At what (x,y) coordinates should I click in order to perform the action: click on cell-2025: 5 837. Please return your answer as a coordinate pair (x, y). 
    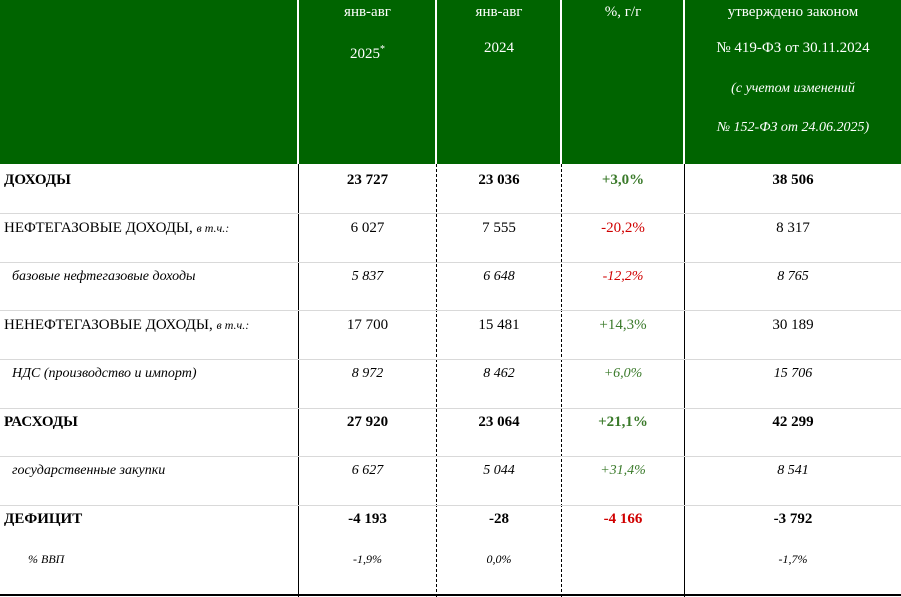
    Looking at the image, I should click on (367, 276).